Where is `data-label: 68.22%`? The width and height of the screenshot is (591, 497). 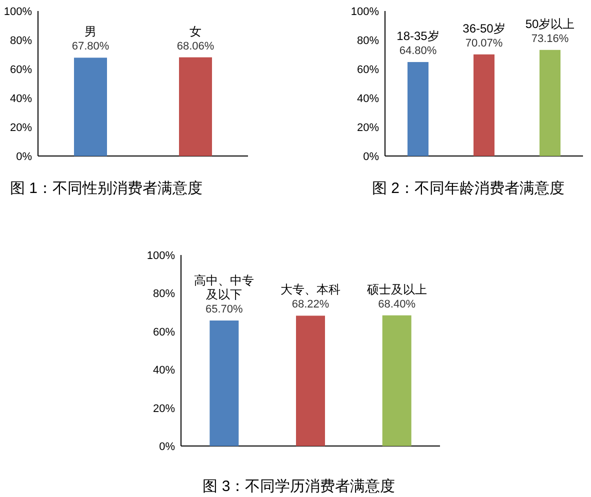 data-label: 68.22% is located at coordinates (311, 304).